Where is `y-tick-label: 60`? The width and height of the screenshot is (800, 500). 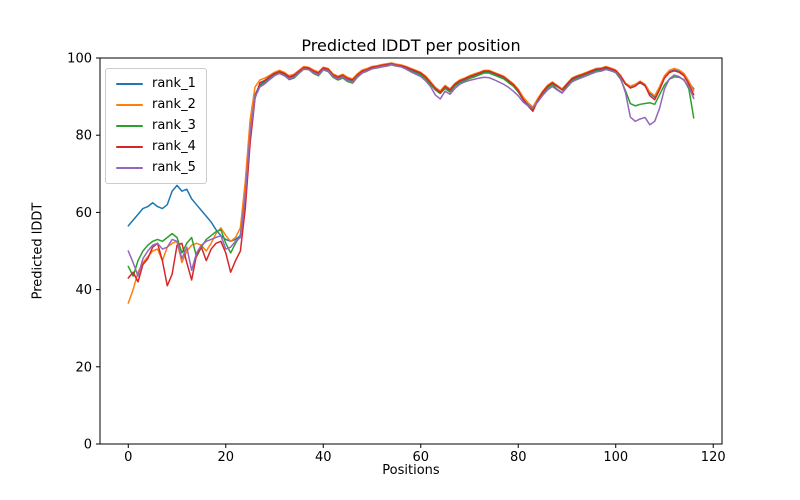
y-tick-label: 60 is located at coordinates (83, 213).